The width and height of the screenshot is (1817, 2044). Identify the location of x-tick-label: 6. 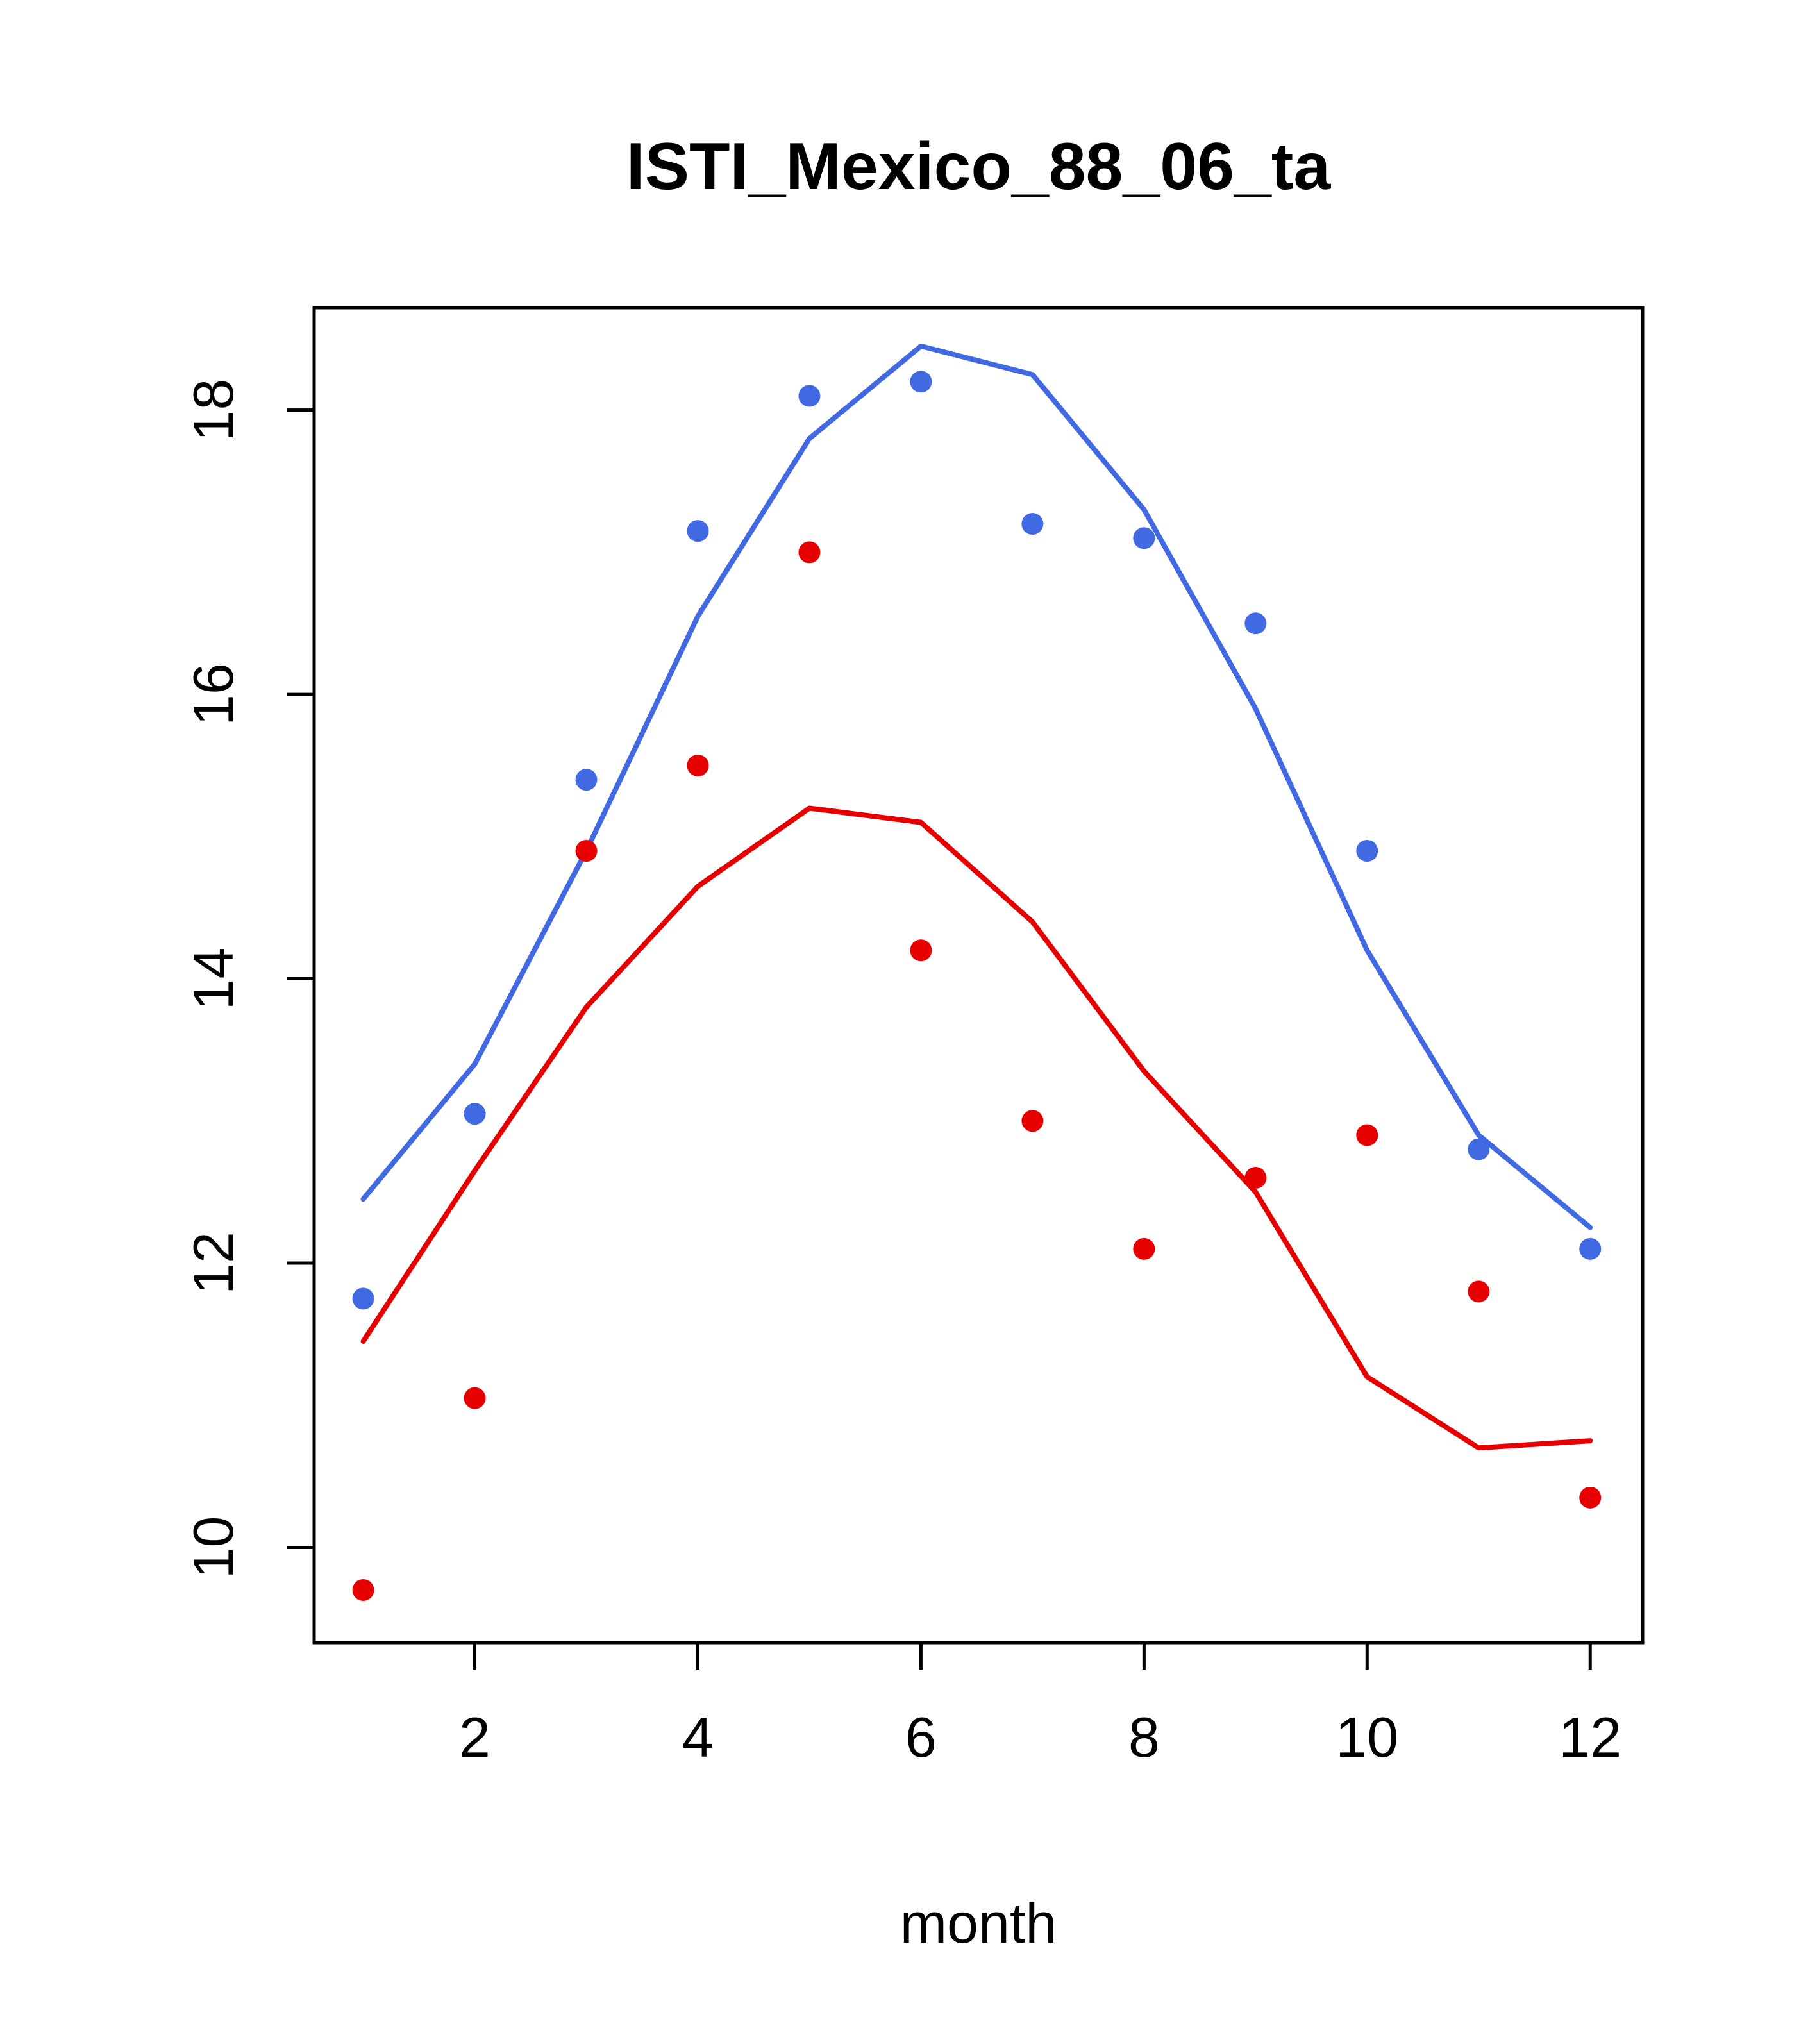
(921, 1737).